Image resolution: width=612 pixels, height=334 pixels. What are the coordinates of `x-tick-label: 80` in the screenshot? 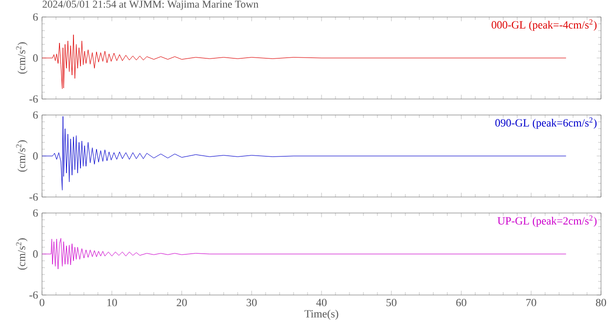 It's located at (601, 302).